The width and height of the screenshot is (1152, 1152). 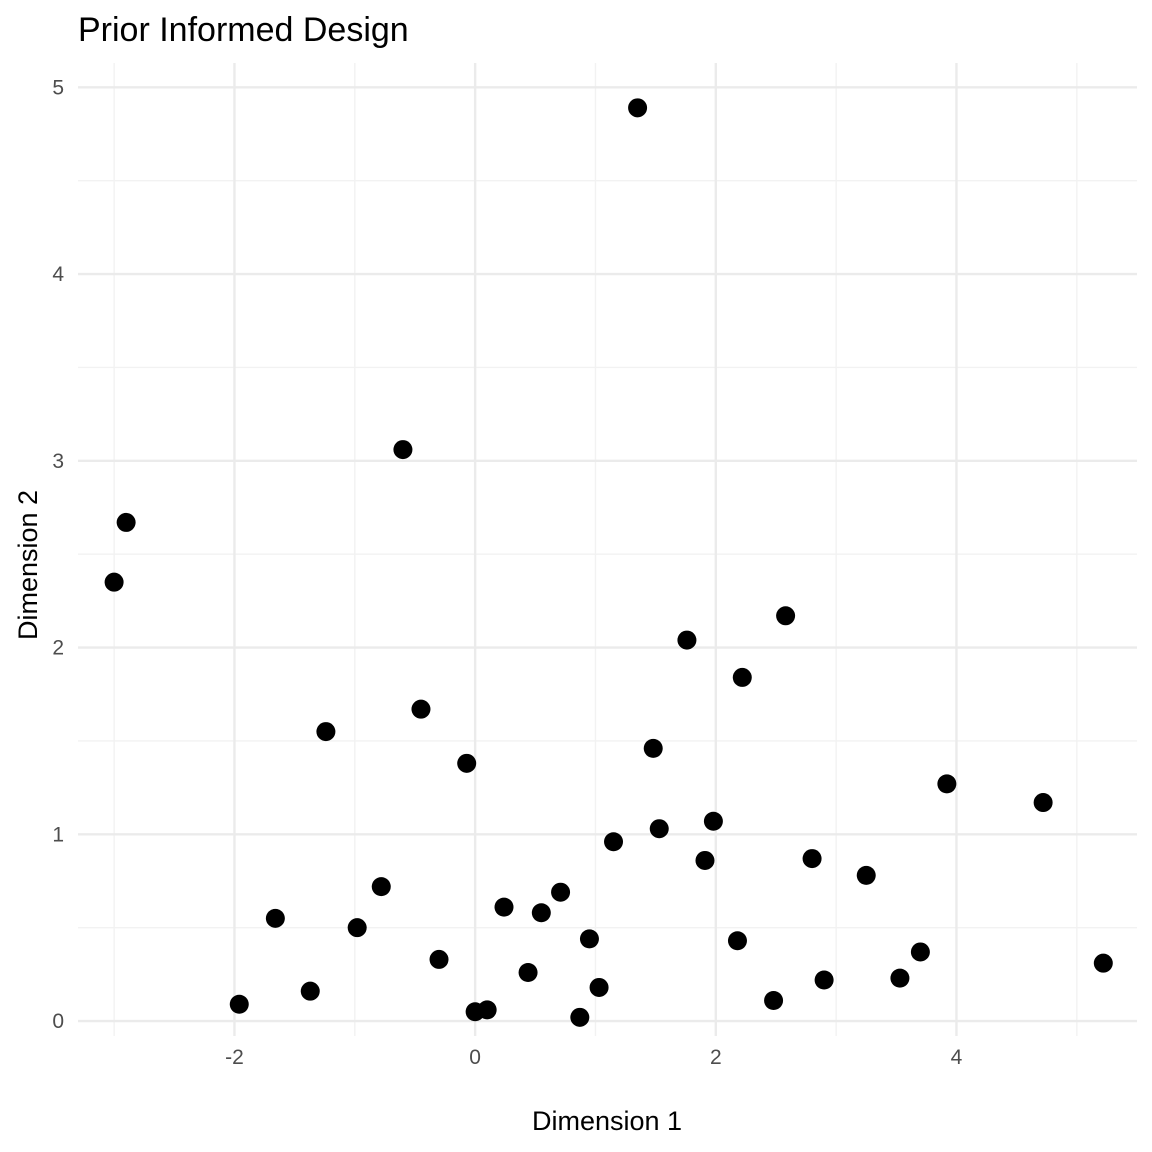 What do you see at coordinates (58, 554) in the screenshot?
I see `y-axis-ticks: 0 1 2 3 4 5` at bounding box center [58, 554].